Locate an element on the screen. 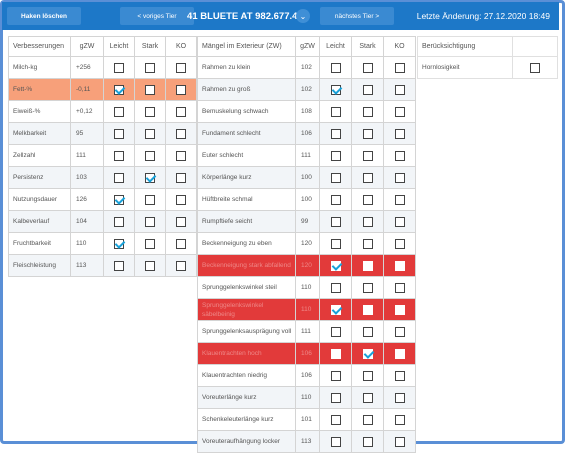 The image size is (565, 453). gzw-value: 110 is located at coordinates (87, 243).